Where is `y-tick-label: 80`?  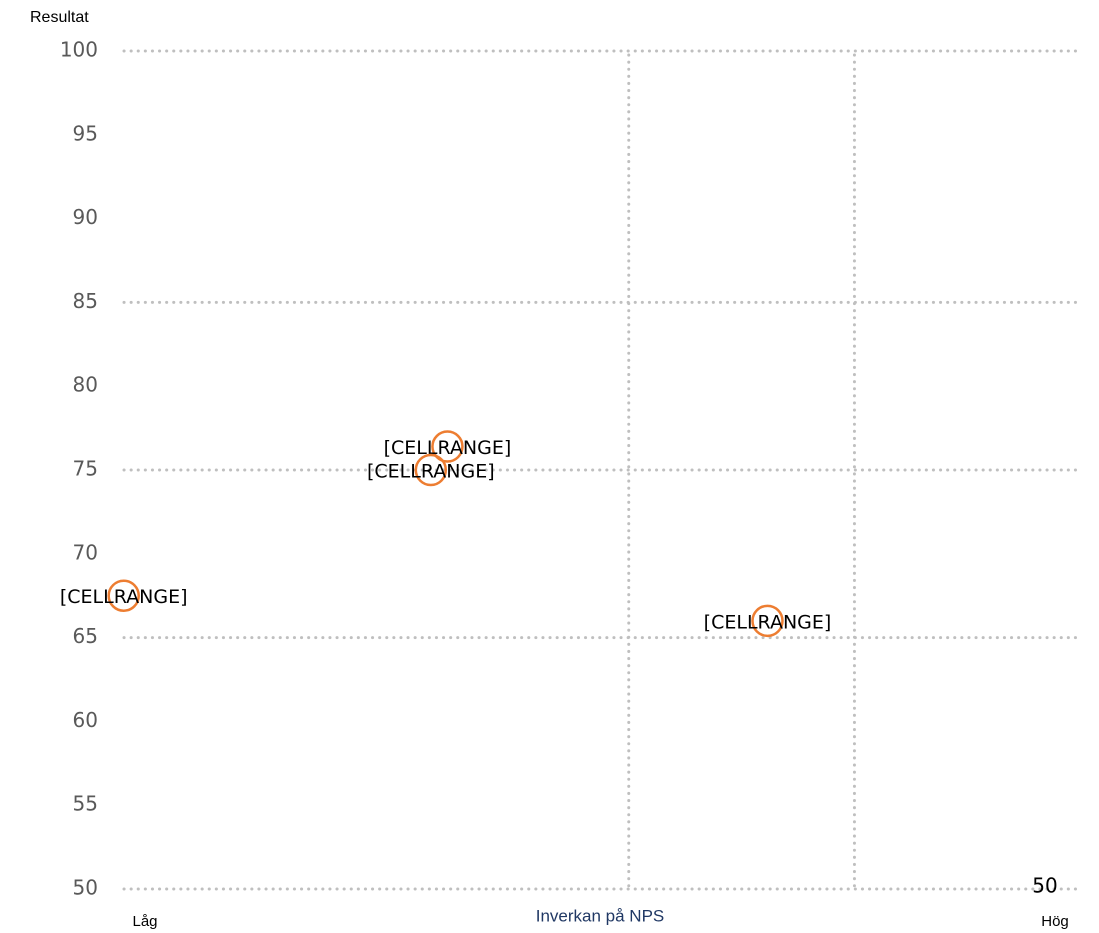
y-tick-label: 80 is located at coordinates (85, 385).